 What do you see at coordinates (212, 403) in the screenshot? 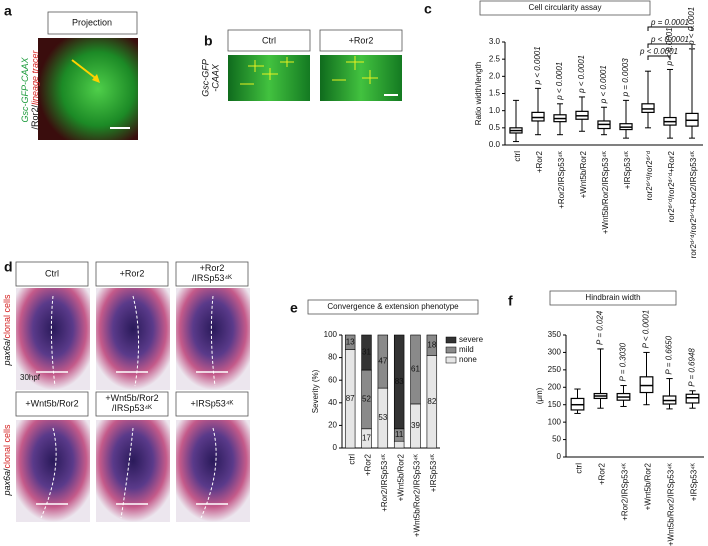
I see `column-label: +IRSp53⁴ᴷ` at bounding box center [212, 403].